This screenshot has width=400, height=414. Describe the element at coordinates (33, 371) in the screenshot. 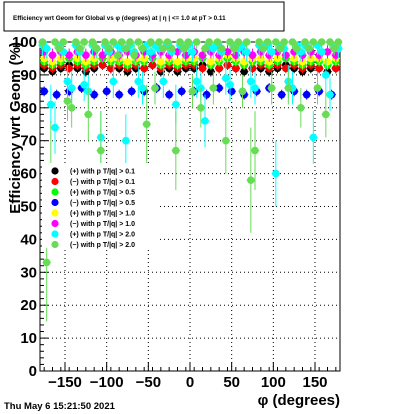

I see `y-tick-label: 0` at that location.